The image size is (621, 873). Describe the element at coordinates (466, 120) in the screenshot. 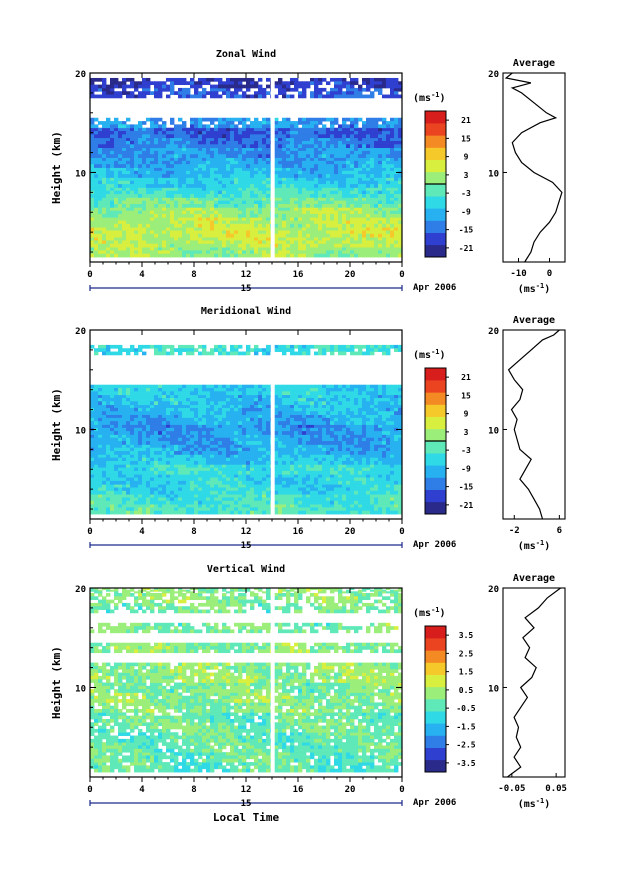

I see `colorbar-tick-label: 21` at that location.